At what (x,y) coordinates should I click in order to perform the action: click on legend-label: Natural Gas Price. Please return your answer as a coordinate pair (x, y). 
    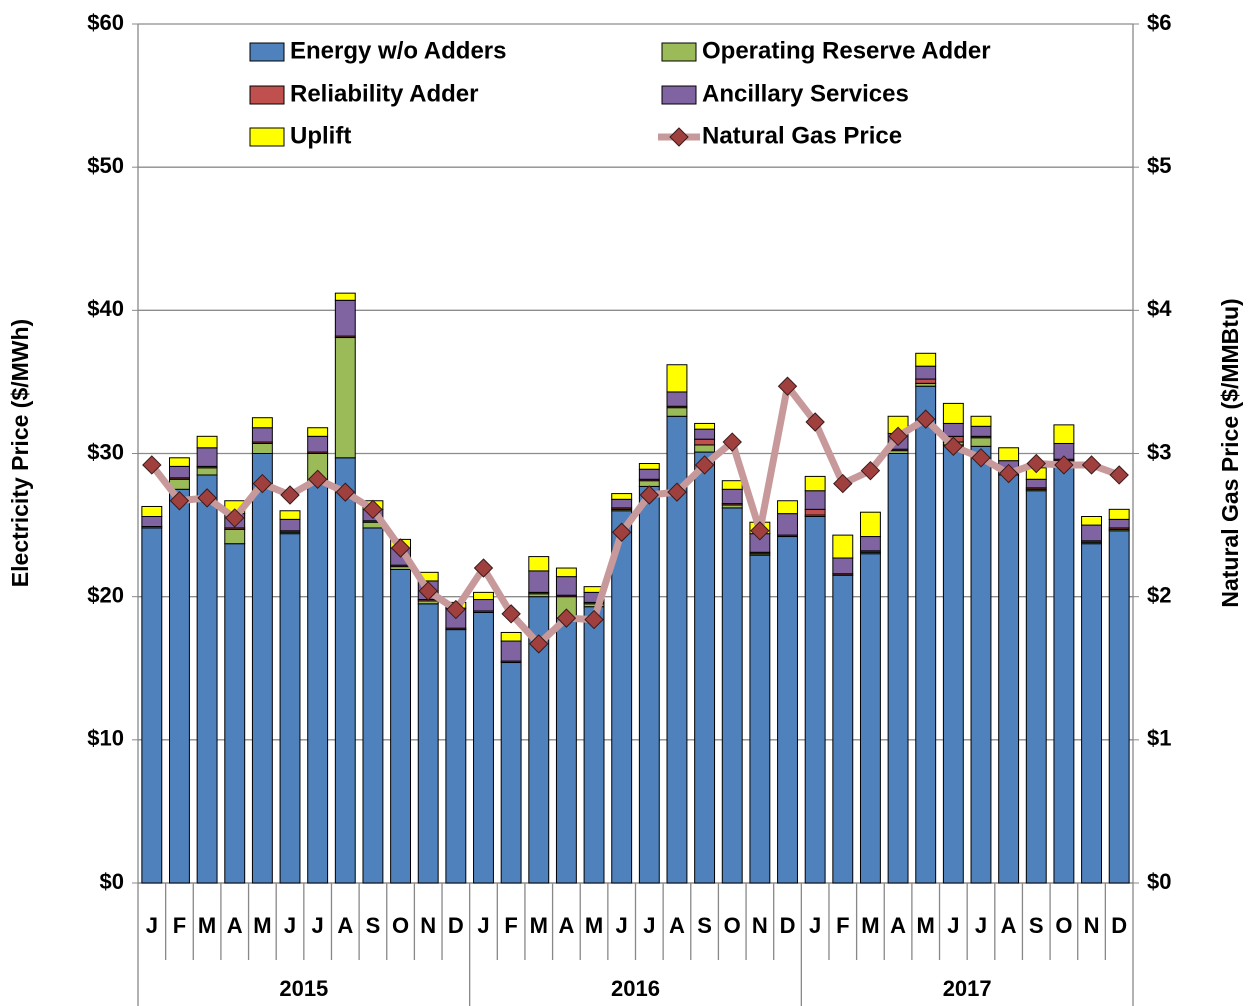
    Looking at the image, I should click on (802, 135).